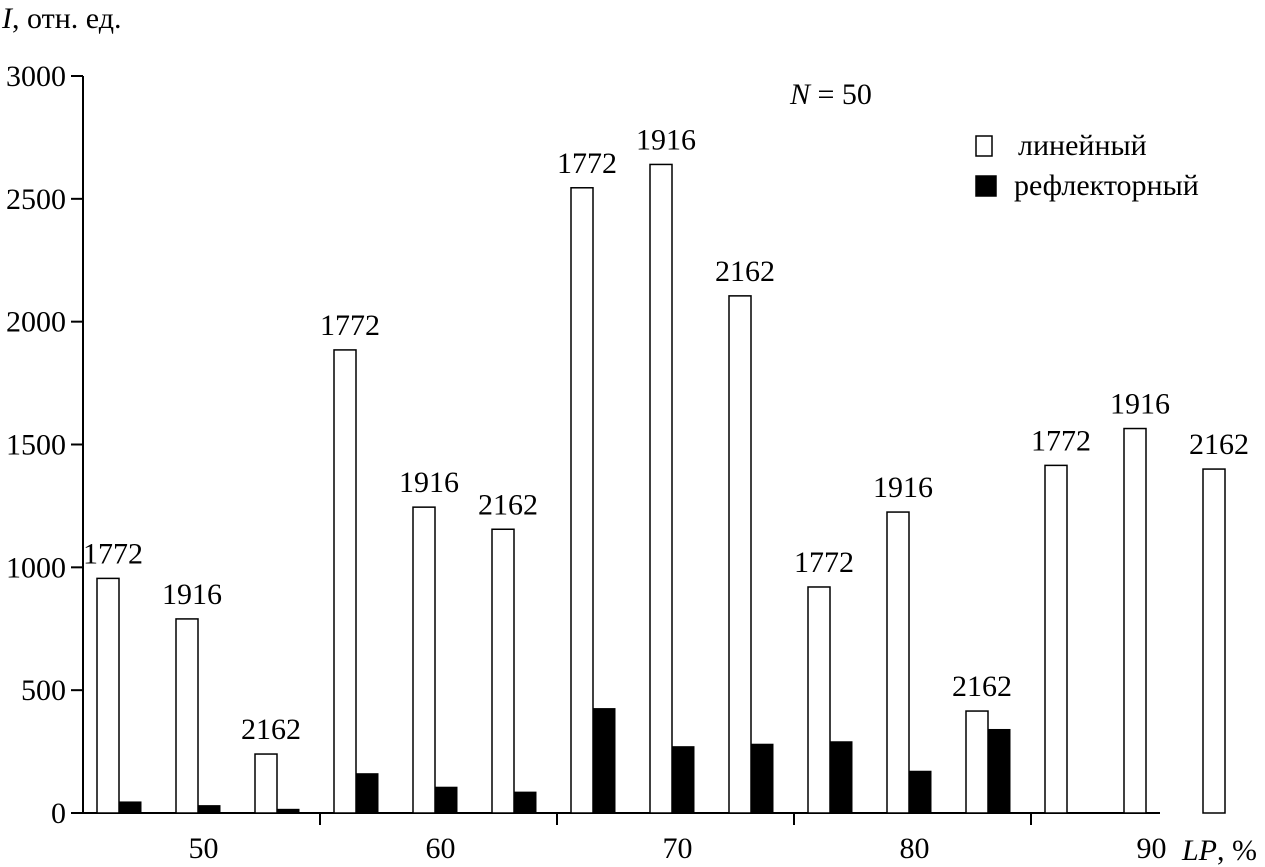  I want to click on y-axis-label: I, отн. ед., so click(61, 18).